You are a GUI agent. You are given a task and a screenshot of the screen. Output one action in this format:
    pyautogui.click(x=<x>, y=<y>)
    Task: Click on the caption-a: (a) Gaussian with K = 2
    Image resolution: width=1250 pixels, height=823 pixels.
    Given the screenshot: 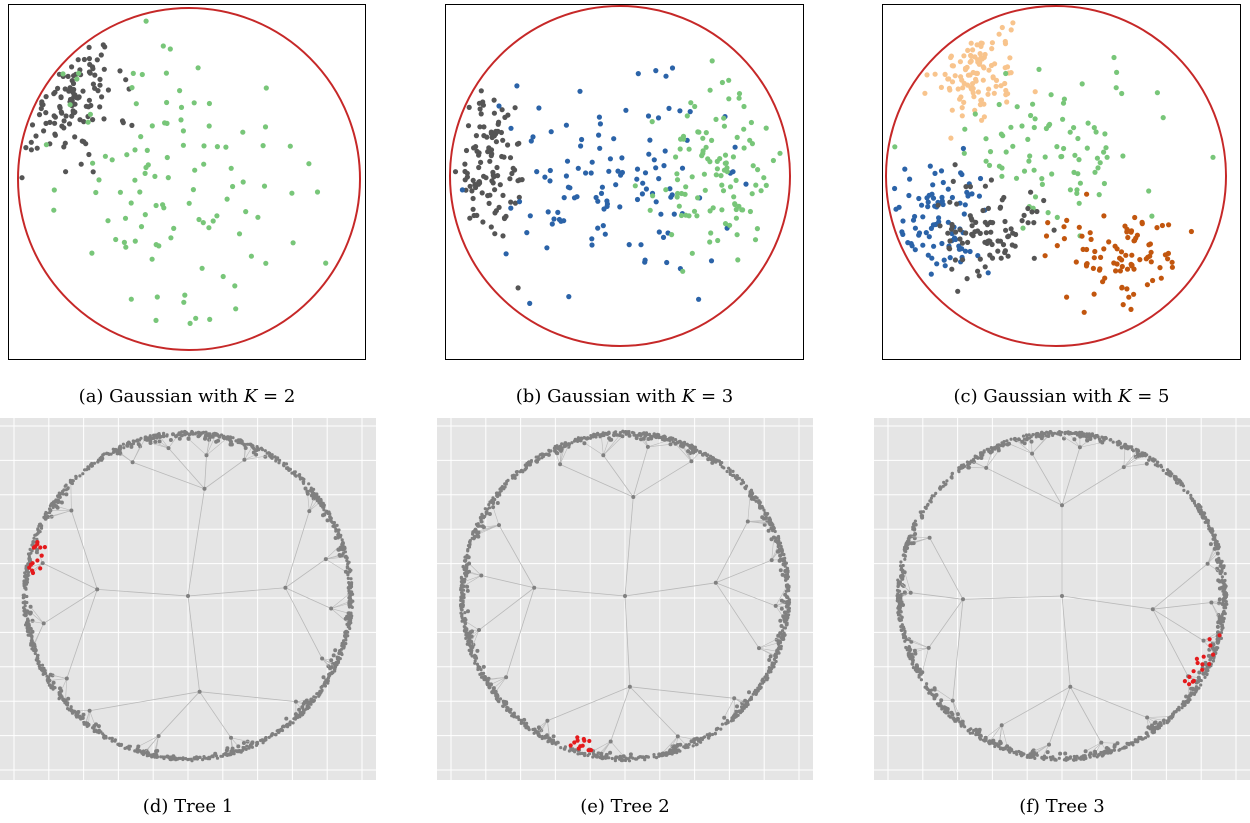 What is the action you would take?
    pyautogui.click(x=187, y=396)
    